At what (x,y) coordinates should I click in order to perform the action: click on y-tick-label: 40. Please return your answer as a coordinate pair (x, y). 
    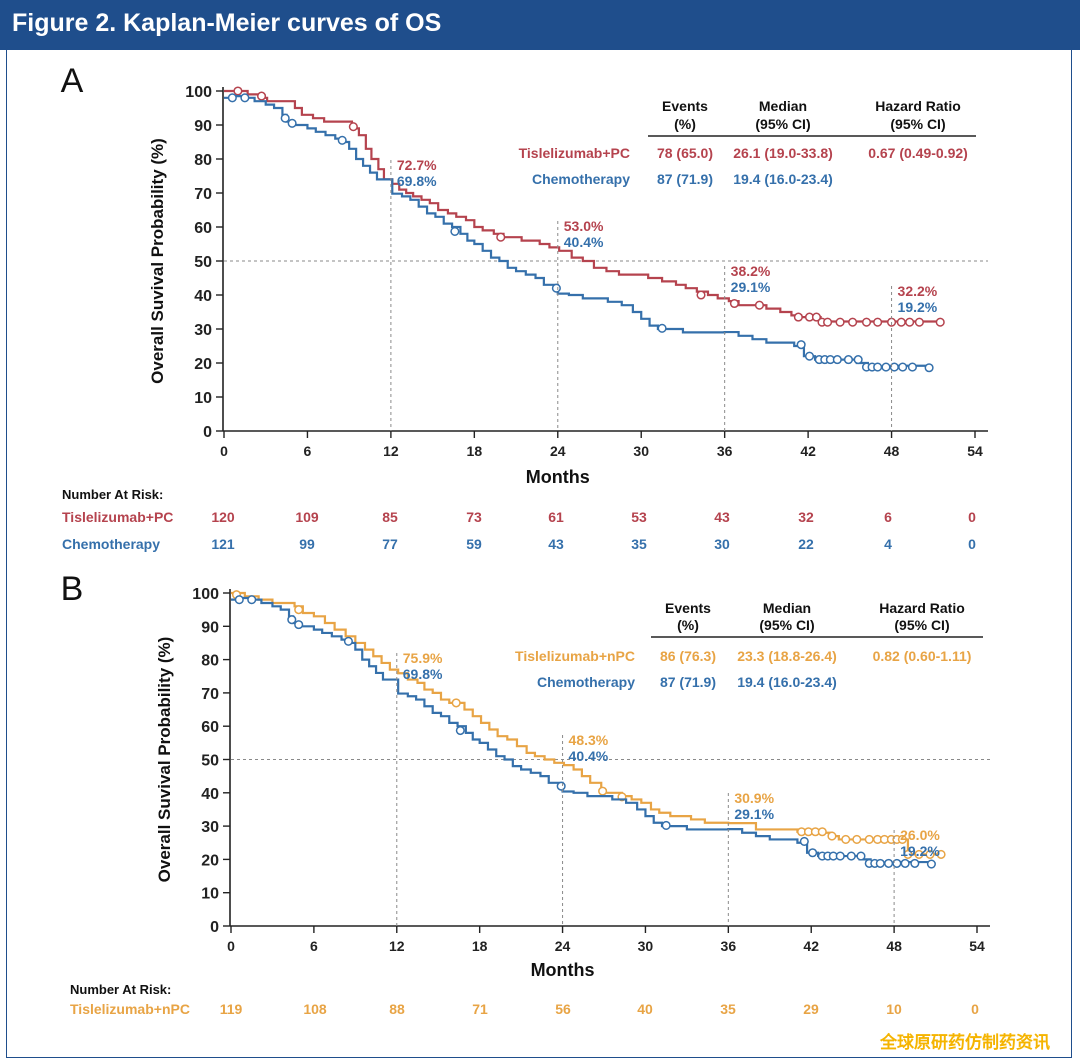
    Looking at the image, I should click on (203, 296).